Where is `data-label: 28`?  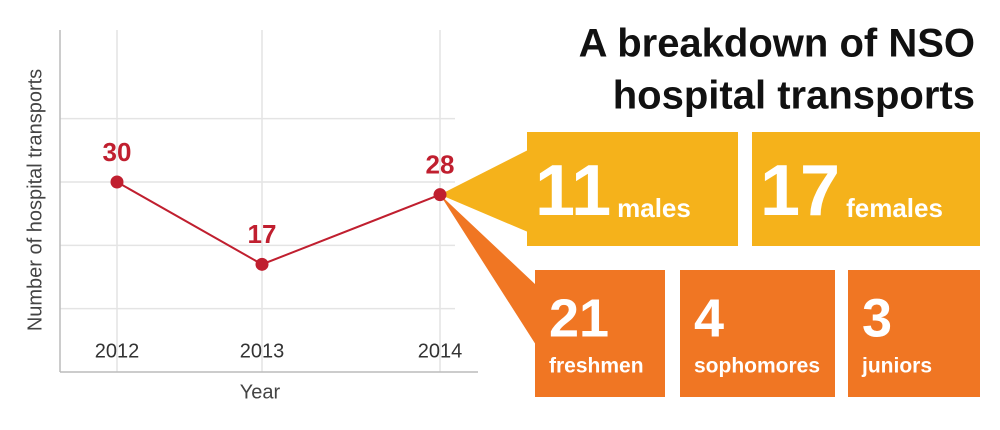 data-label: 28 is located at coordinates (440, 165).